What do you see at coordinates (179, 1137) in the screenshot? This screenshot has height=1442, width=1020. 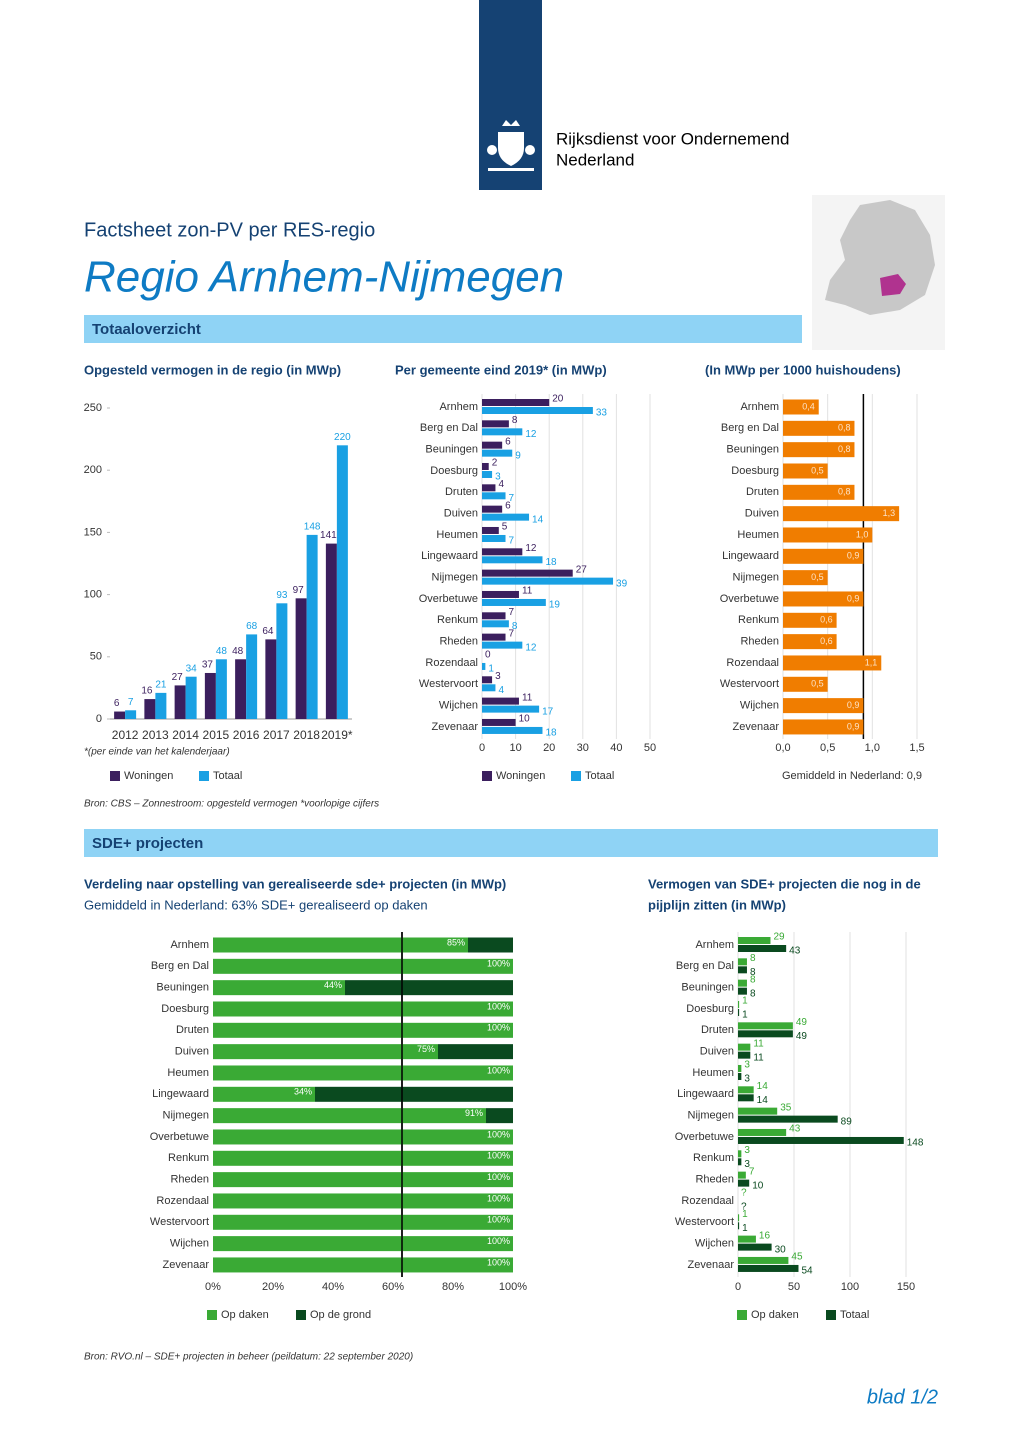 I see `category-label: Overbetuwe` at bounding box center [179, 1137].